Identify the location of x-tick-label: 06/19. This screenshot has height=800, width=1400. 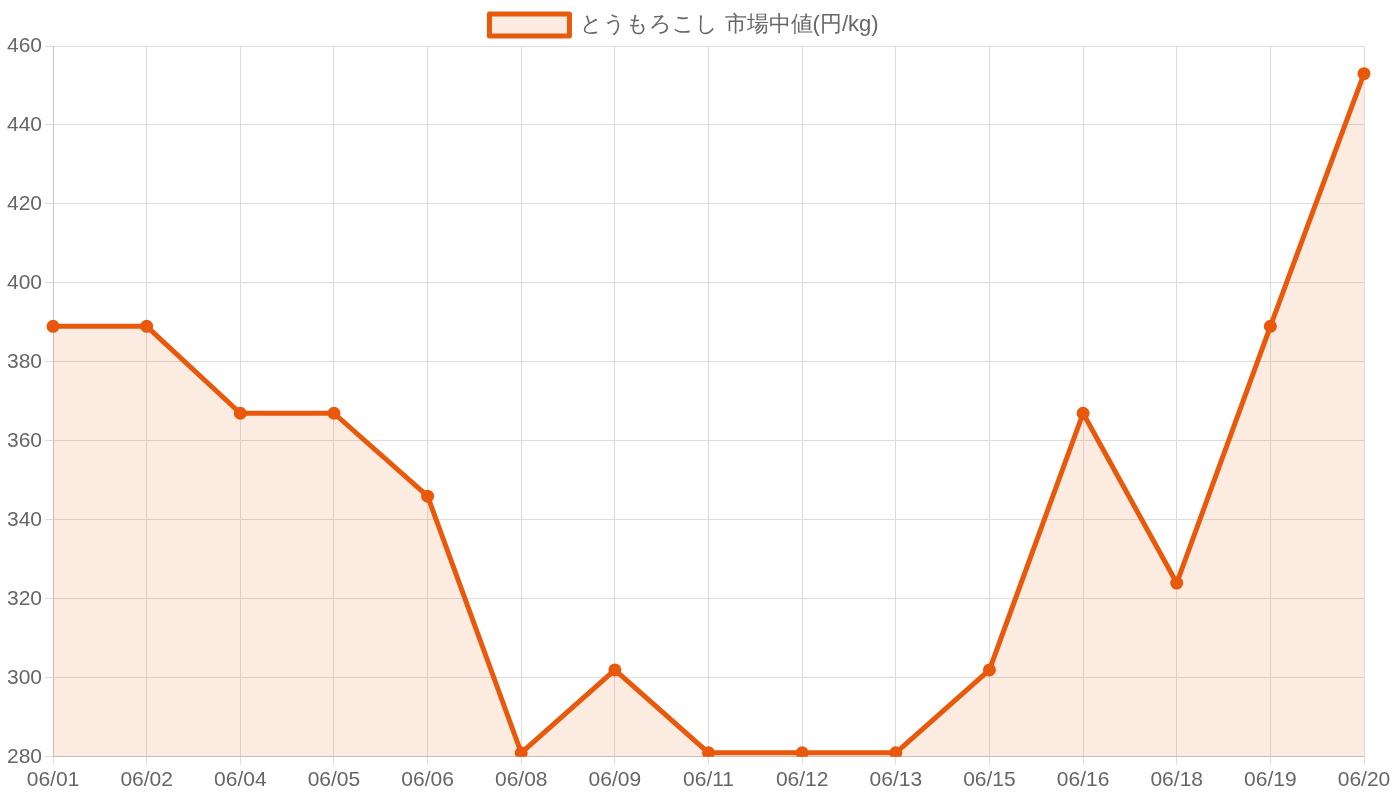
(1270, 779).